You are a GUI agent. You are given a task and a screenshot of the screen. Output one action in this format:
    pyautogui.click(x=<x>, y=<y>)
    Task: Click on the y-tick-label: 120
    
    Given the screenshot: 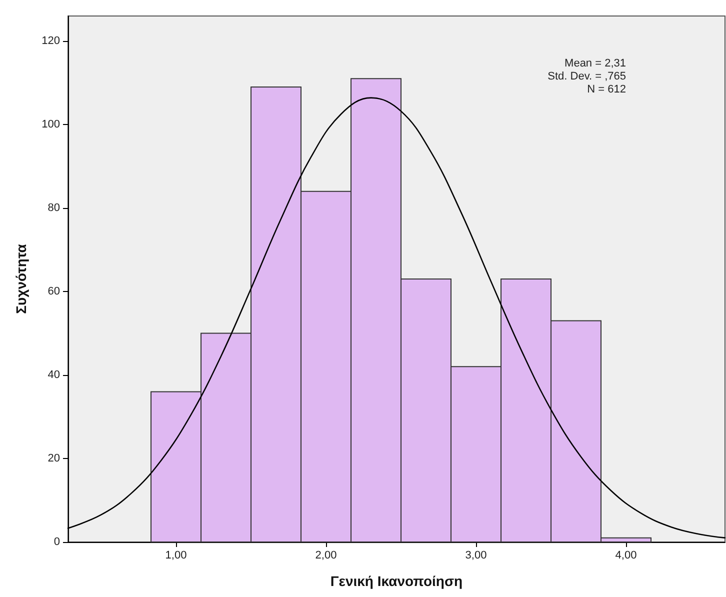 What is the action you would take?
    pyautogui.click(x=51, y=41)
    